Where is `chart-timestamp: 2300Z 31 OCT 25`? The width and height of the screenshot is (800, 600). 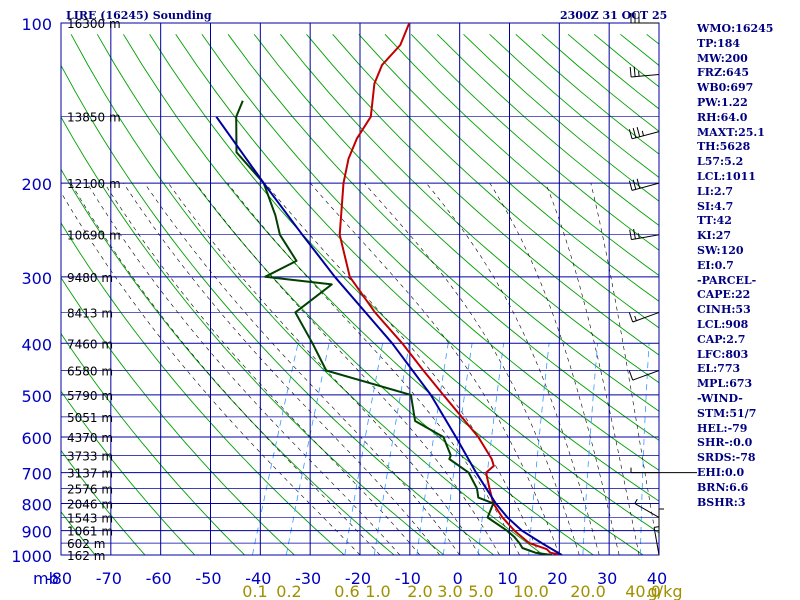
chart-timestamp: 2300Z 31 OCT 25 is located at coordinates (614, 15).